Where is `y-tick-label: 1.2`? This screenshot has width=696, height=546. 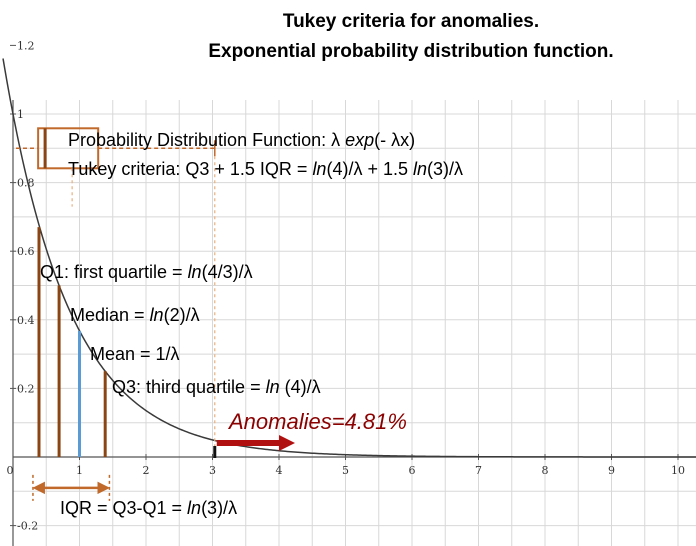 y-tick-label: 1.2 is located at coordinates (26, 45).